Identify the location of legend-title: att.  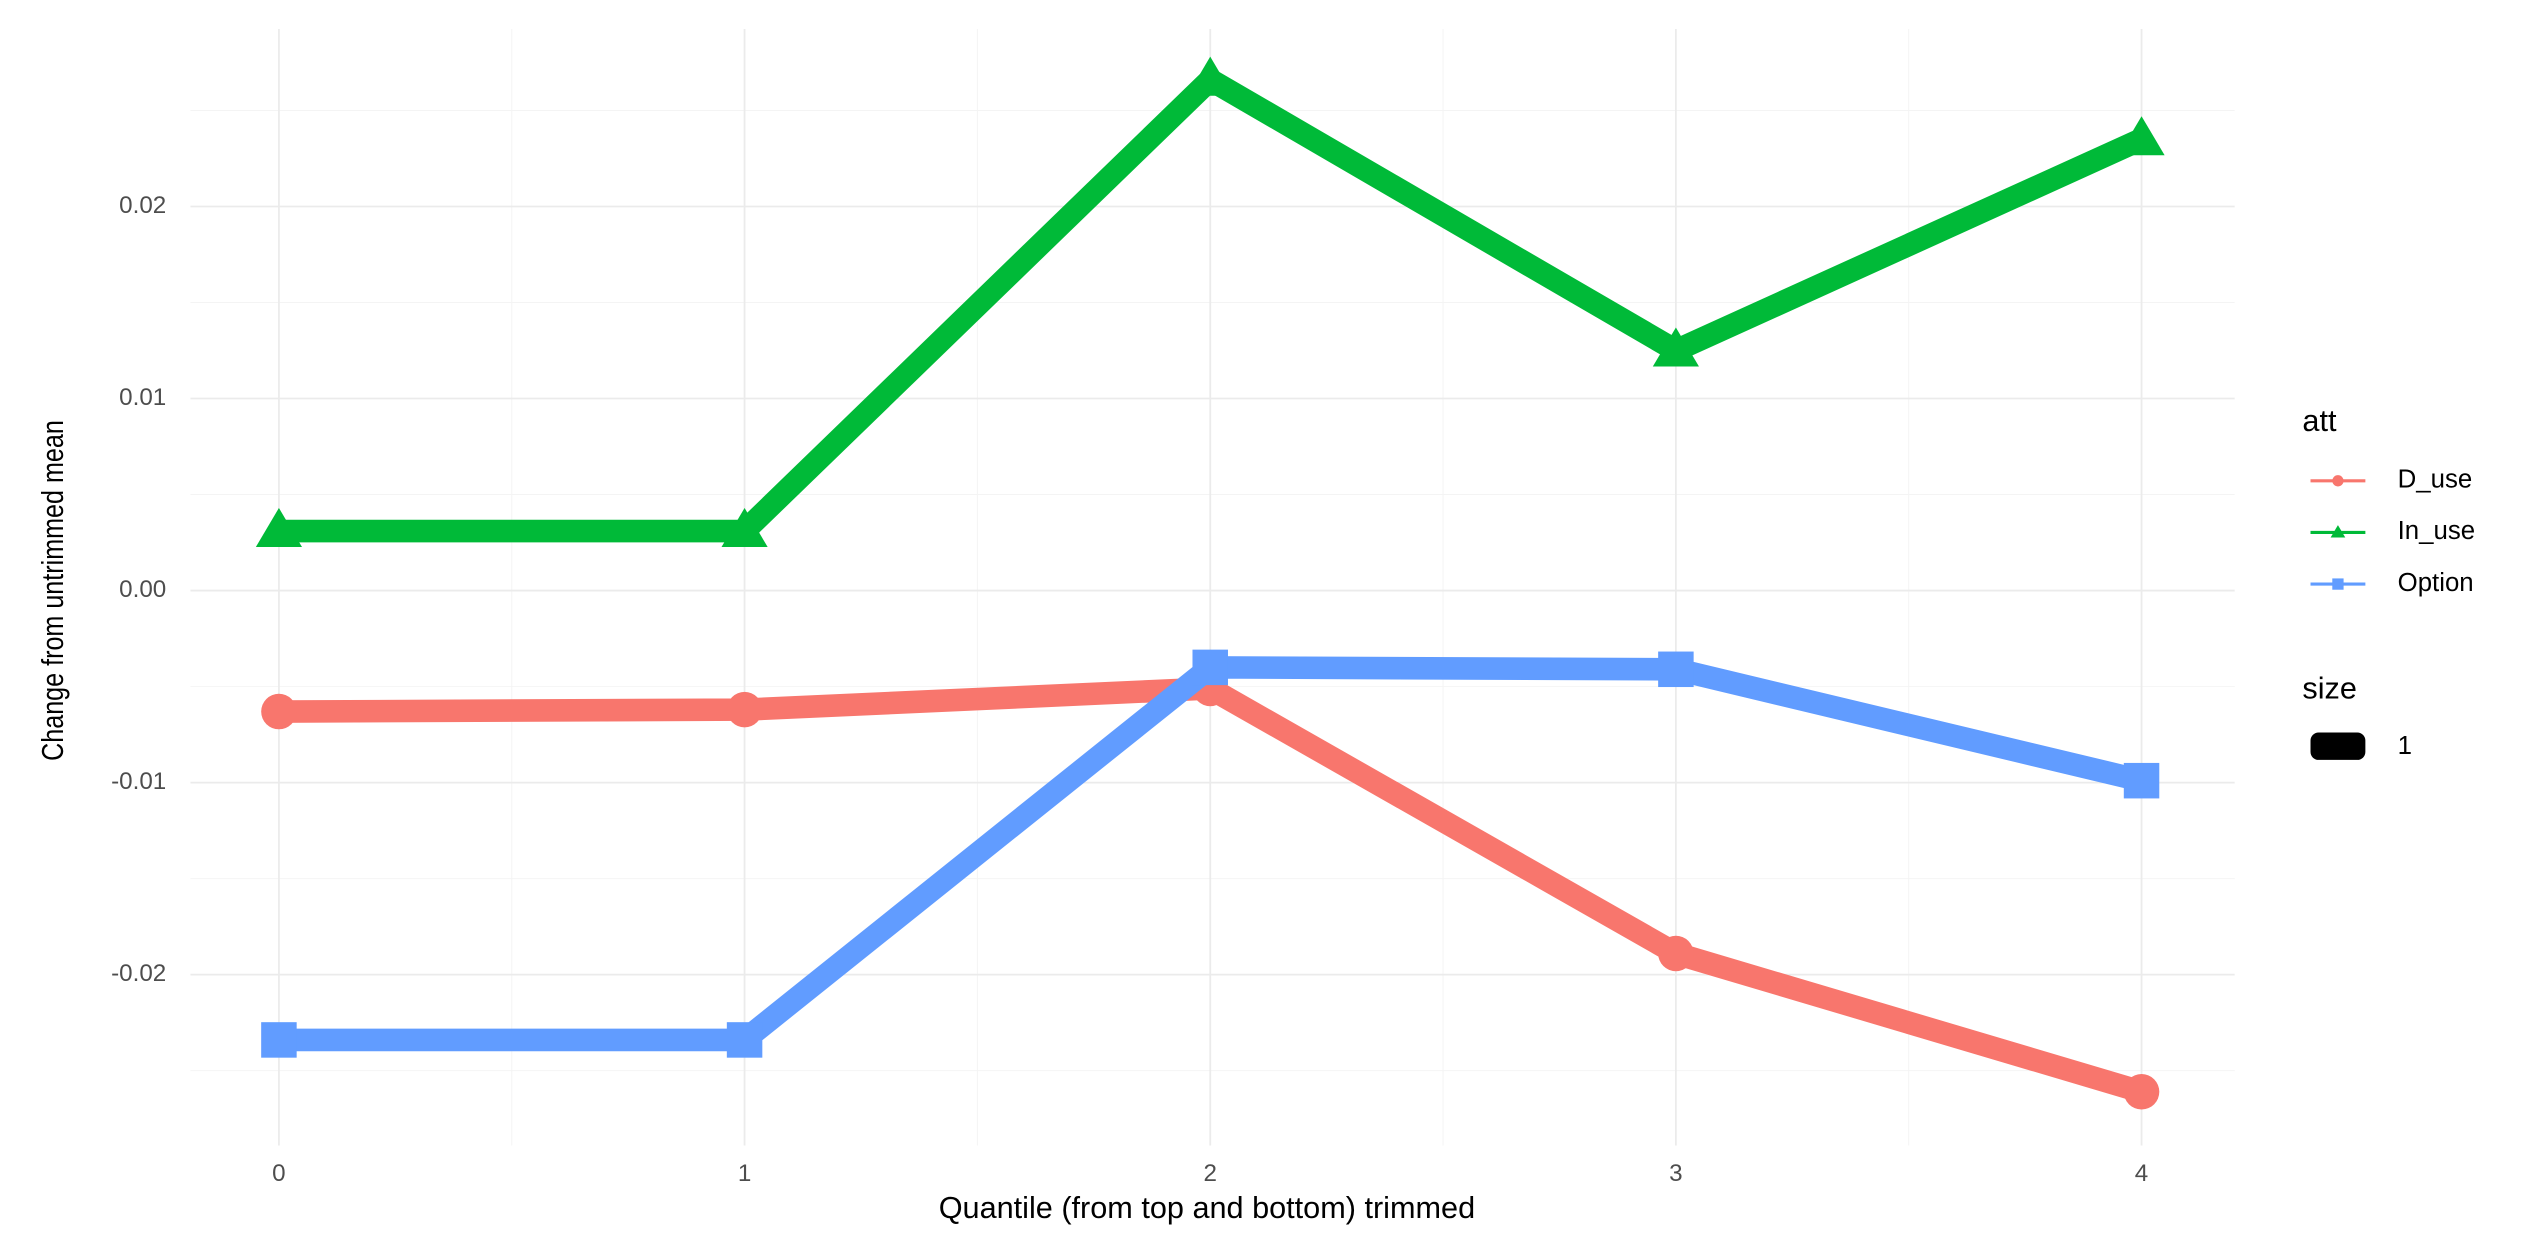
(2319, 421).